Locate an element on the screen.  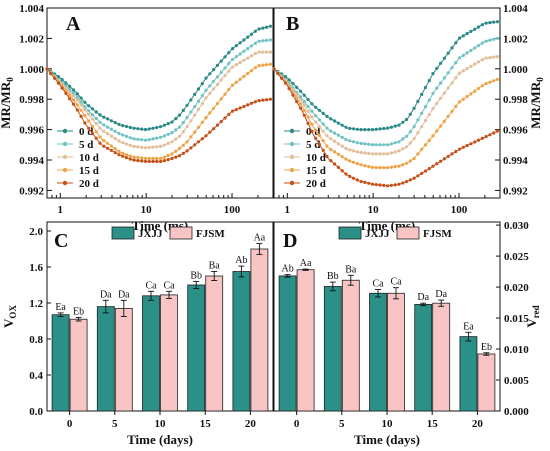
y-axis-label-subscript: 0 is located at coordinates (10, 79).